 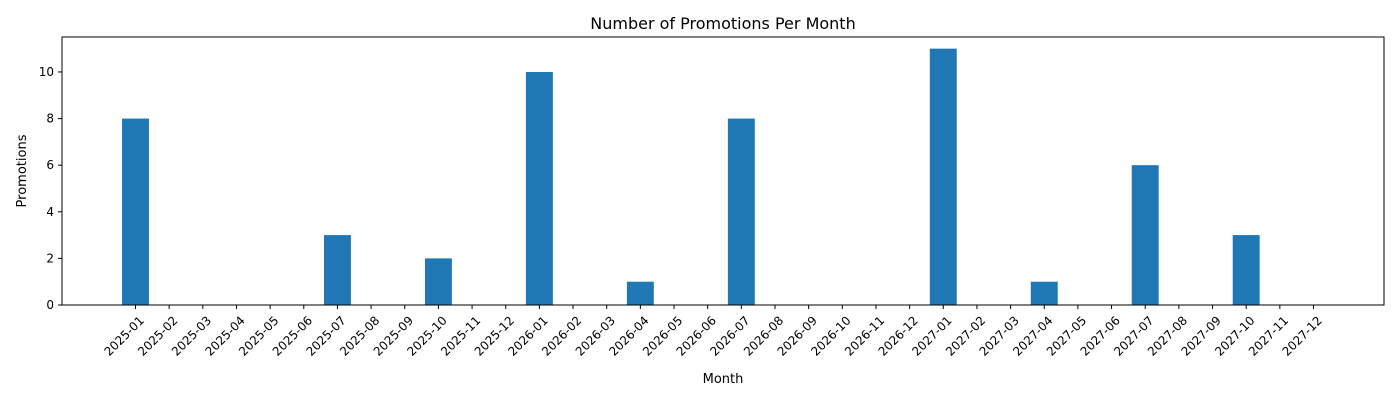 What do you see at coordinates (50, 119) in the screenshot?
I see `y-tick-label: 8` at bounding box center [50, 119].